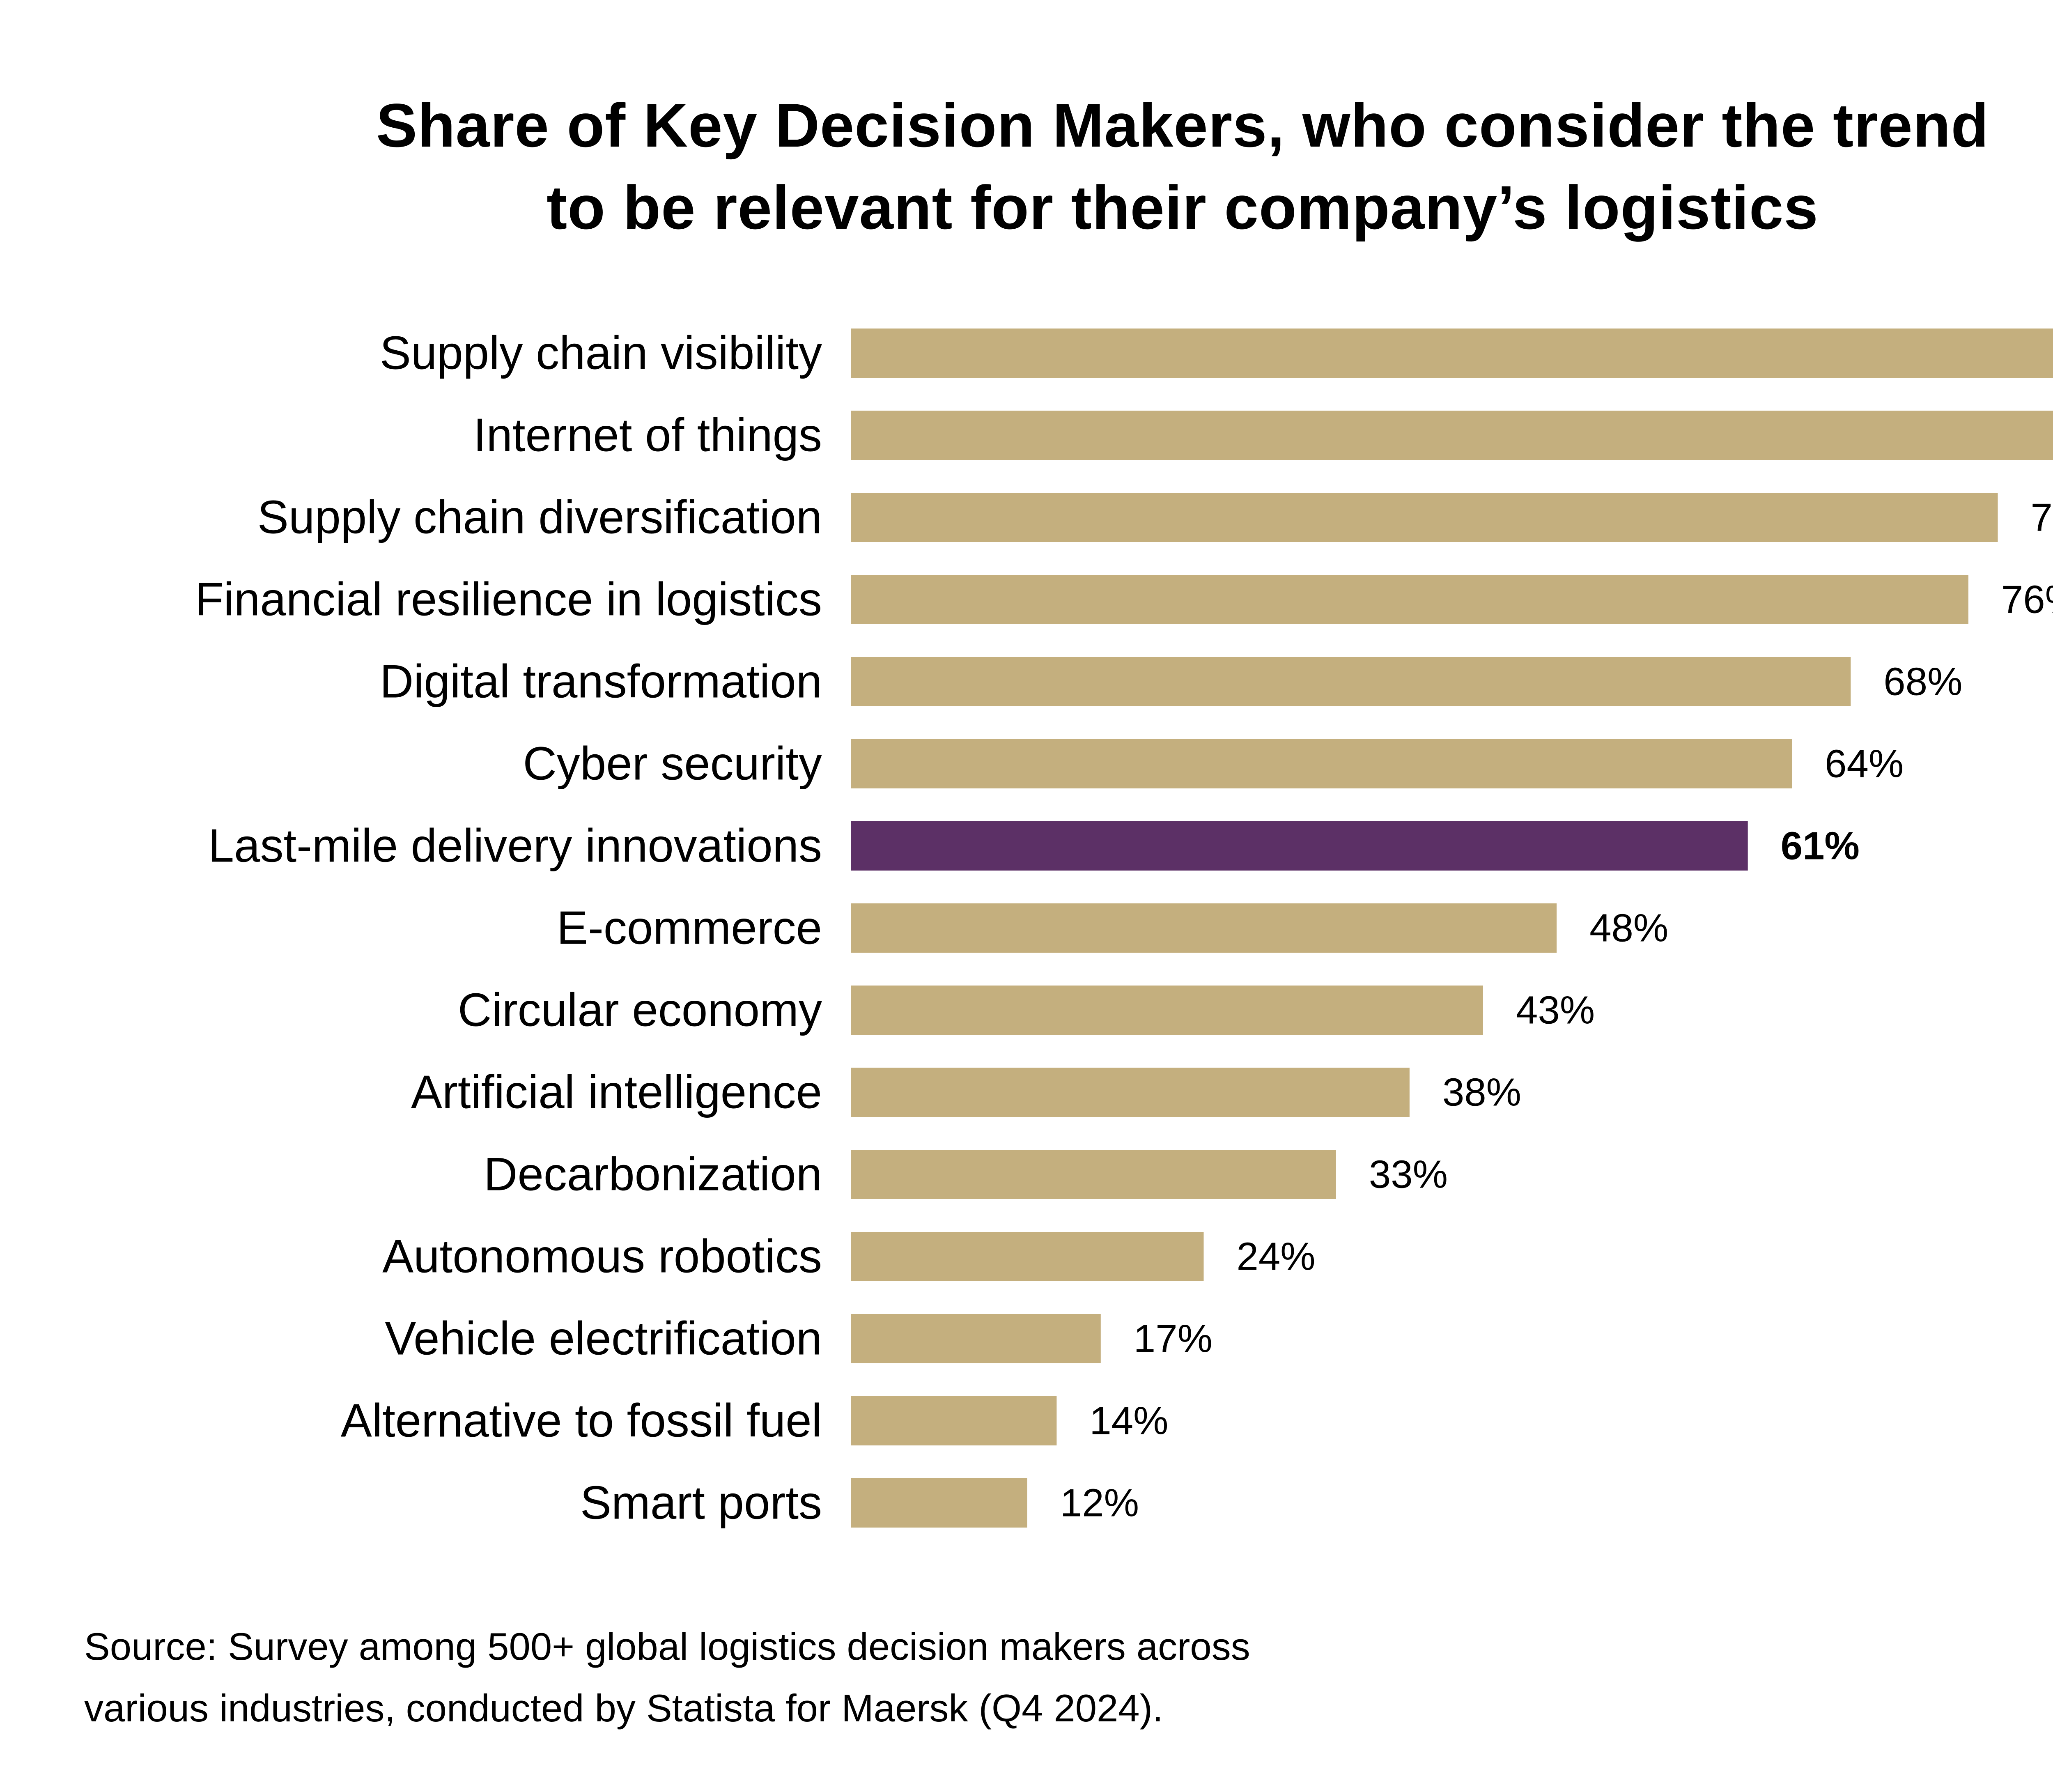 This screenshot has width=2053, height=1792. Describe the element at coordinates (1173, 1339) in the screenshot. I see `value-label: 17%` at that location.